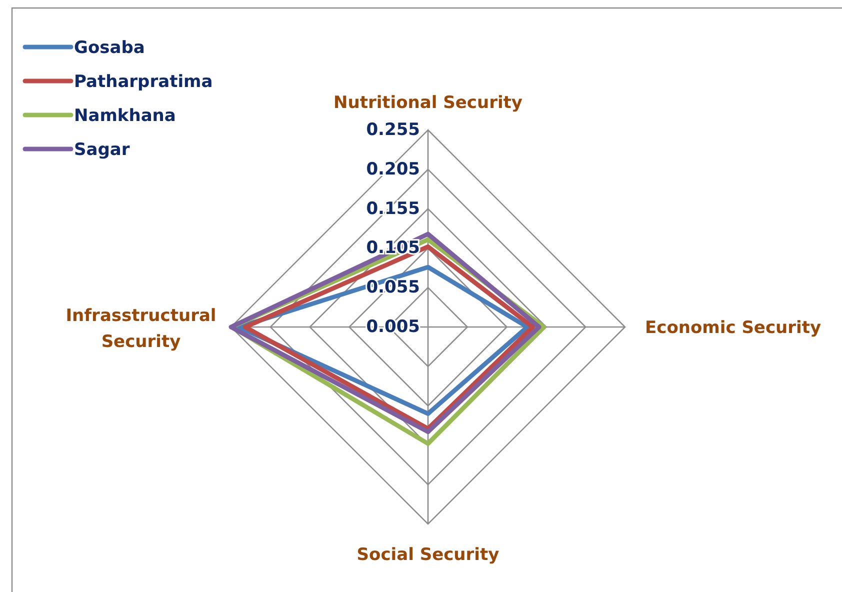  What do you see at coordinates (143, 82) in the screenshot?
I see `legend-label: Patharpratima` at bounding box center [143, 82].